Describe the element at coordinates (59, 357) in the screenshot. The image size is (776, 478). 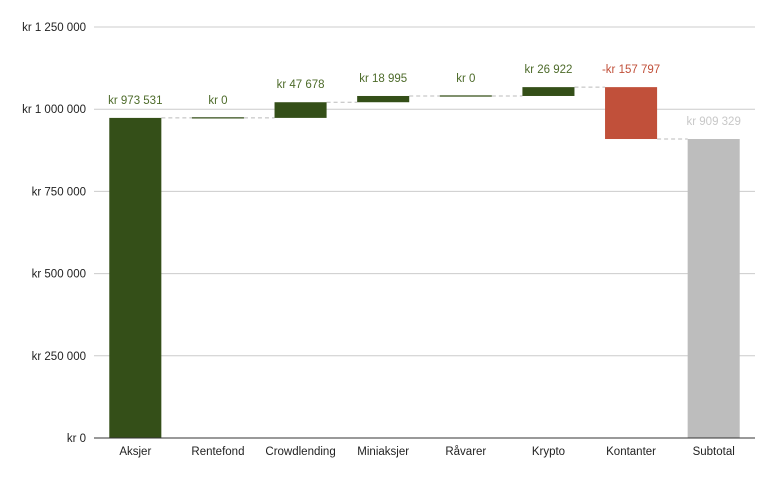
I see `y-tick-label: kr 250 000` at that location.